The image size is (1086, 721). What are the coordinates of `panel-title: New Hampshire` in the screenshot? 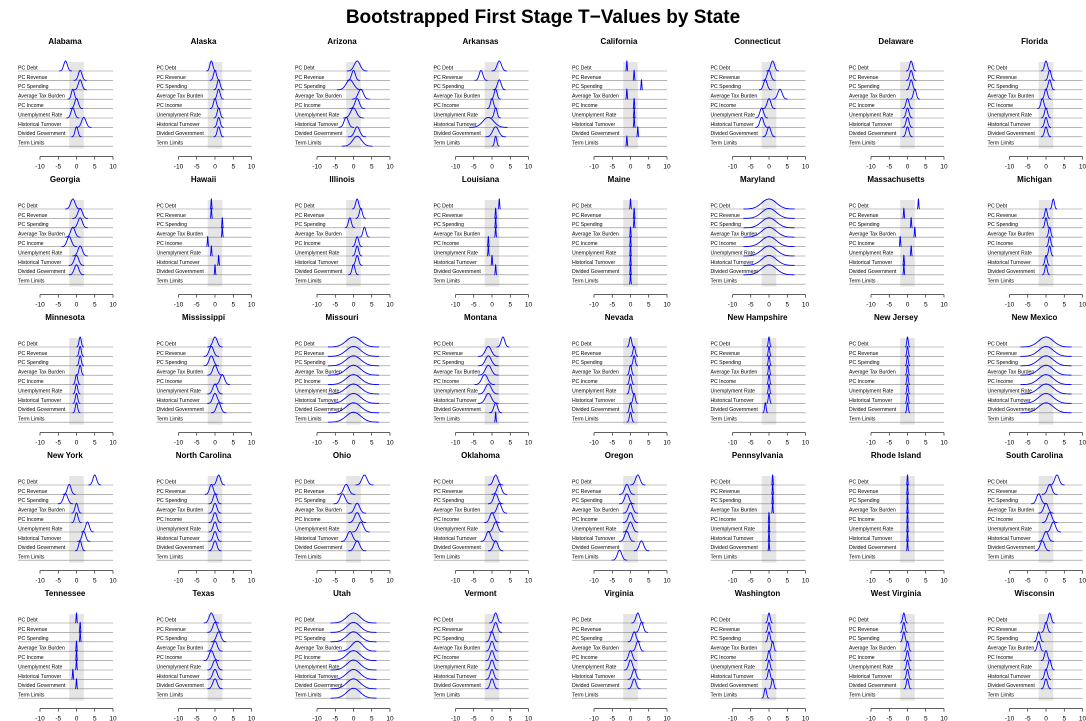 It's located at (757, 317).